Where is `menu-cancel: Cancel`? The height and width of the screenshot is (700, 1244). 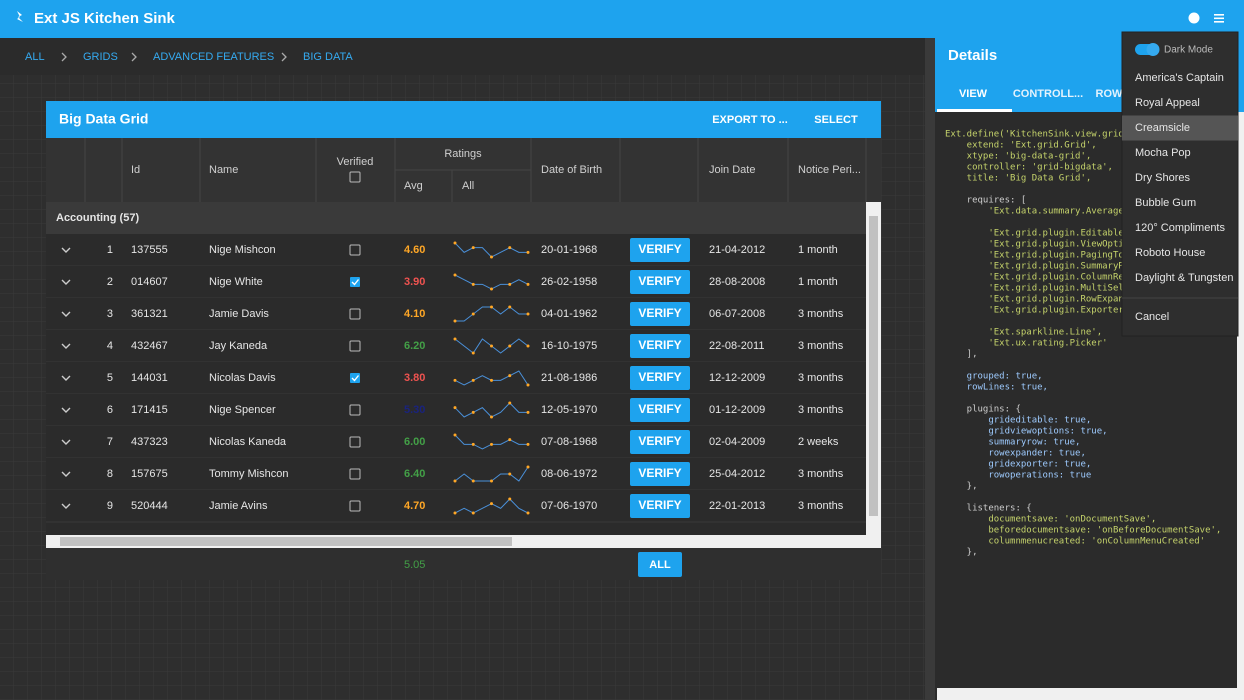 menu-cancel: Cancel is located at coordinates (1152, 317).